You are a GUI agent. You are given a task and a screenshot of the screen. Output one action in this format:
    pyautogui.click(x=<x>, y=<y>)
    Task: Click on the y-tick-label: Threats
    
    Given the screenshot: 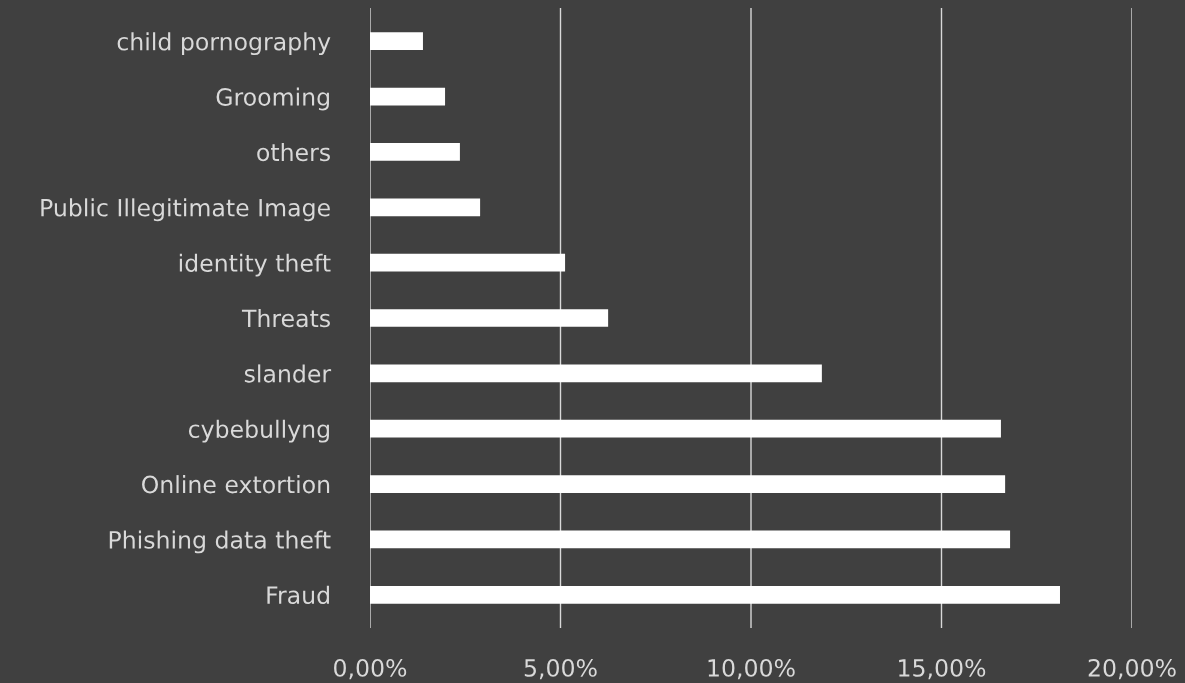 What is the action you would take?
    pyautogui.click(x=285, y=318)
    